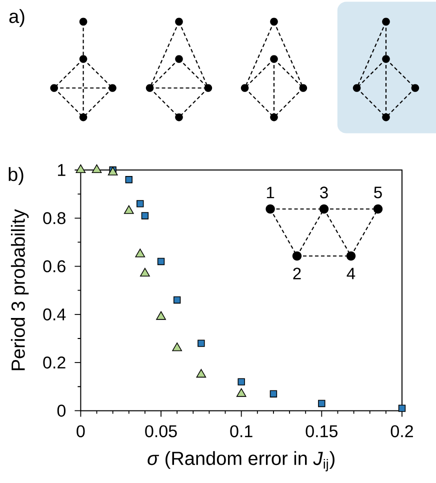  What do you see at coordinates (54, 314) in the screenshot?
I see `y-tick-label: 0.4` at bounding box center [54, 314].